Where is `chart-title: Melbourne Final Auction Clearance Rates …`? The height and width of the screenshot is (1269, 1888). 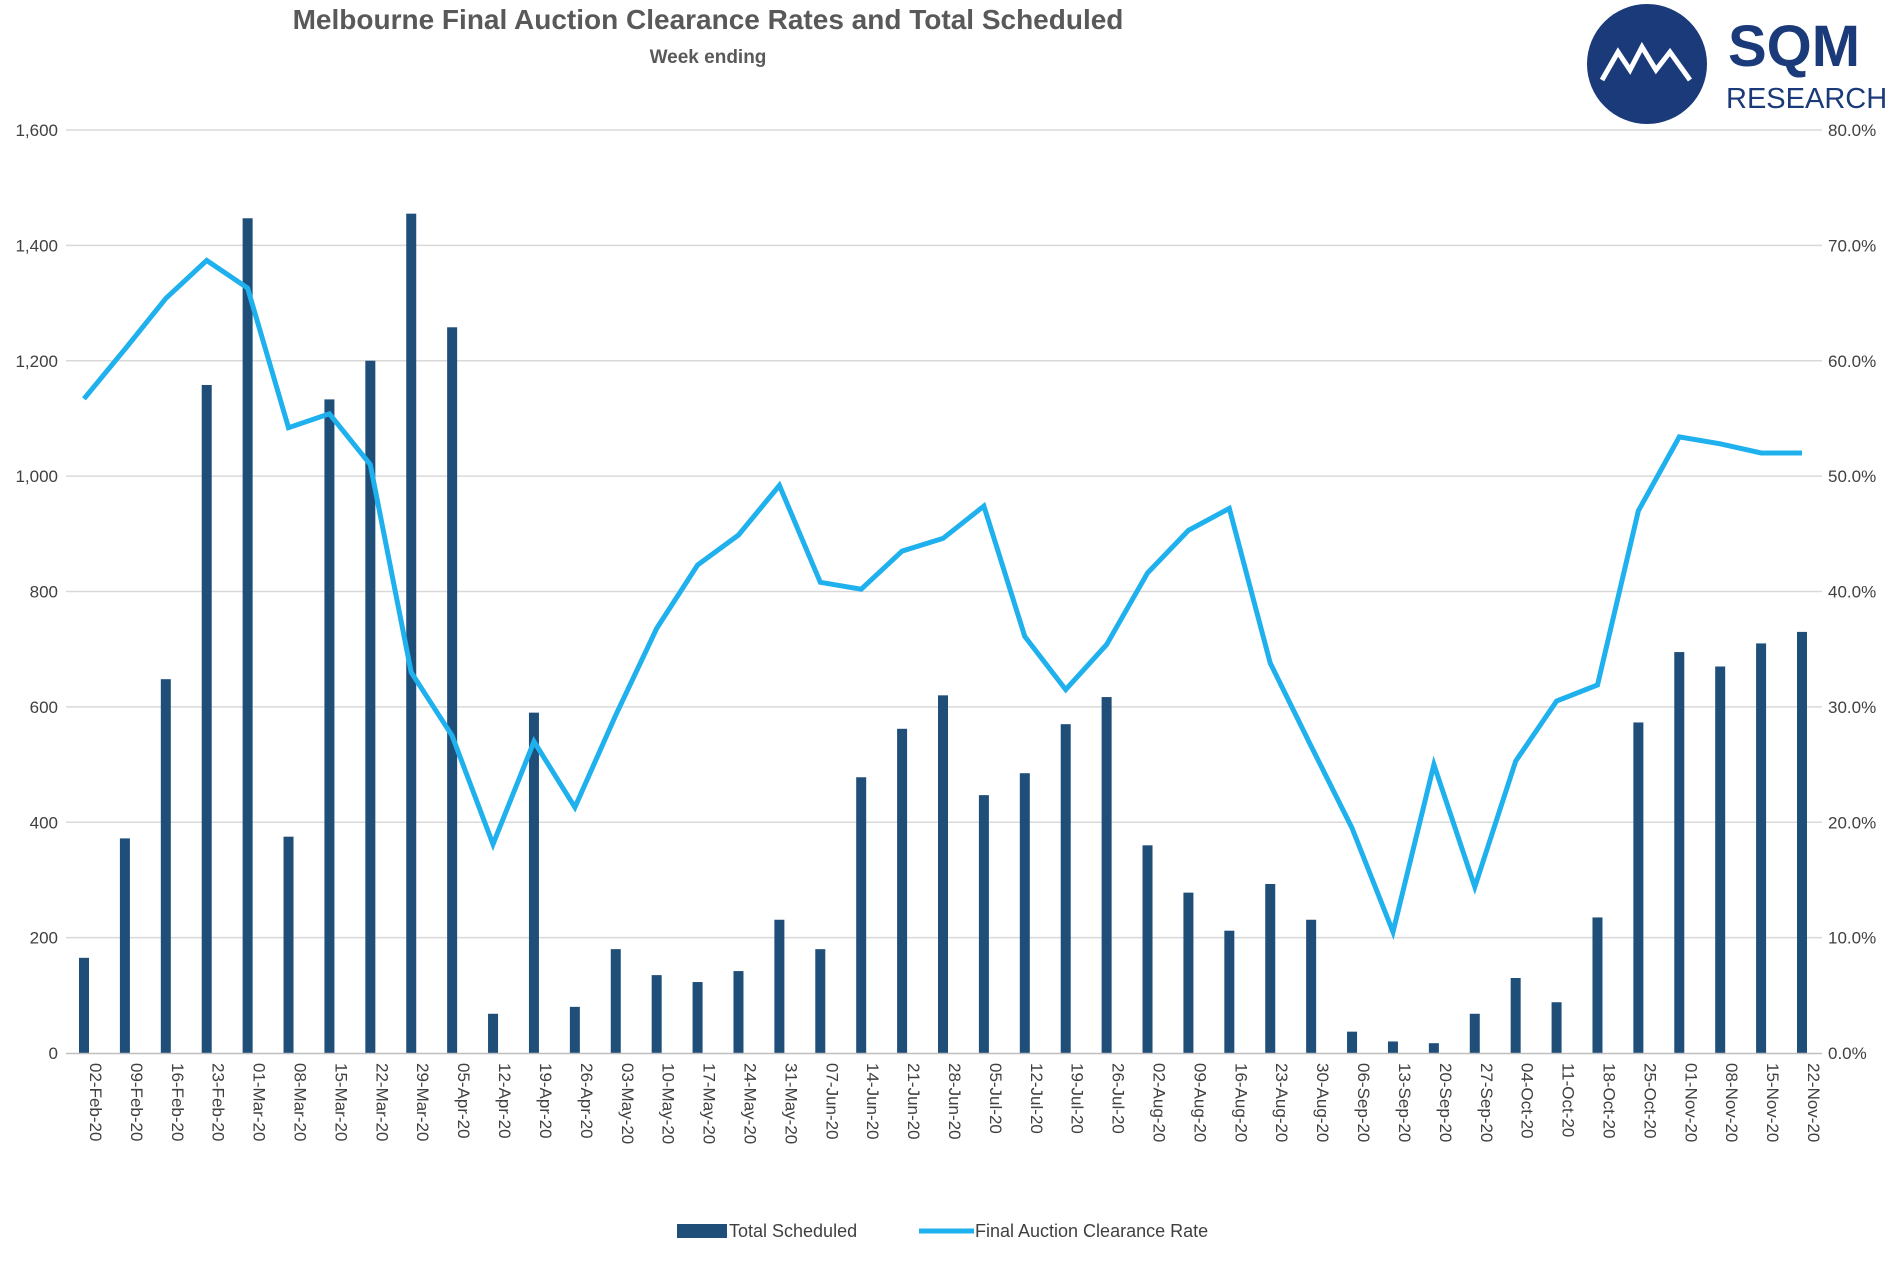 chart-title: Melbourne Final Auction Clearance Rates … is located at coordinates (708, 19).